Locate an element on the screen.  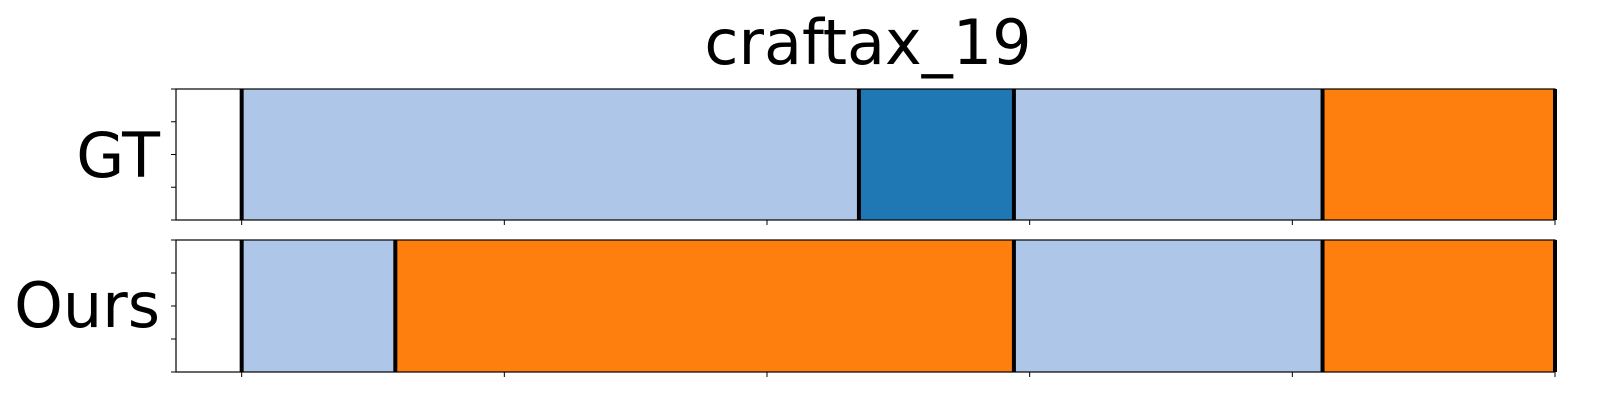
row-label-ours: Ours is located at coordinates (87, 305).